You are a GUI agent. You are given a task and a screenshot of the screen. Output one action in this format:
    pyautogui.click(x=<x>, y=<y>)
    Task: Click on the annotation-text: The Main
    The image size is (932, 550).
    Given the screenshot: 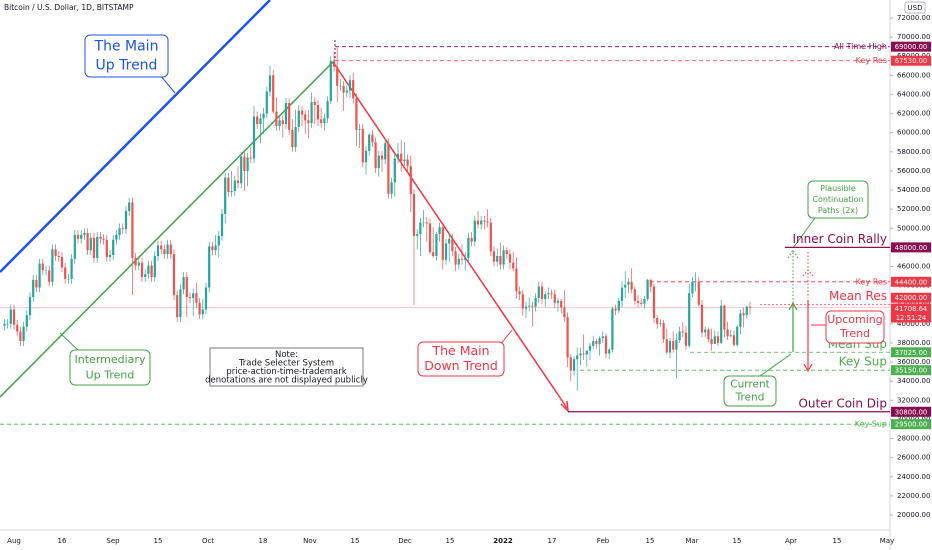 What is the action you would take?
    pyautogui.click(x=126, y=47)
    